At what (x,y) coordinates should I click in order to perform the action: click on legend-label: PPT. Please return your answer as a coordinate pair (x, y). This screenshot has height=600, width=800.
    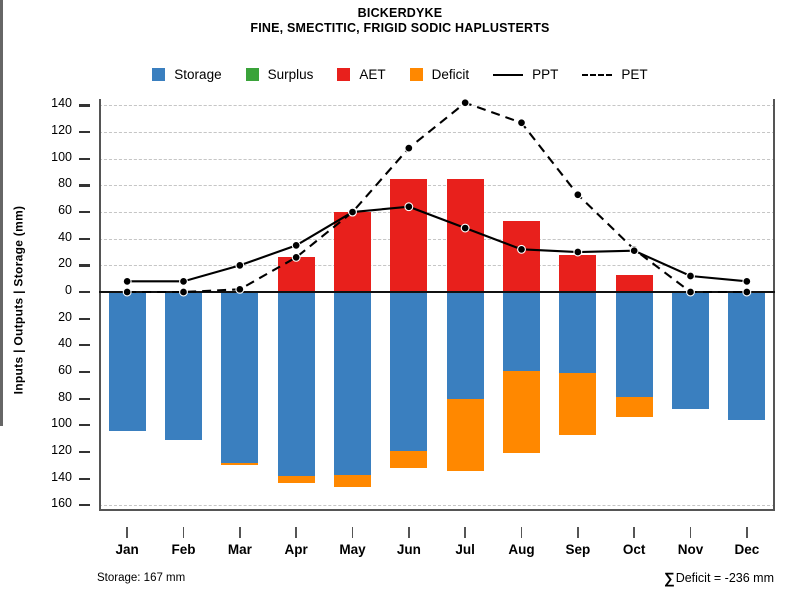
    Looking at the image, I should click on (545, 74).